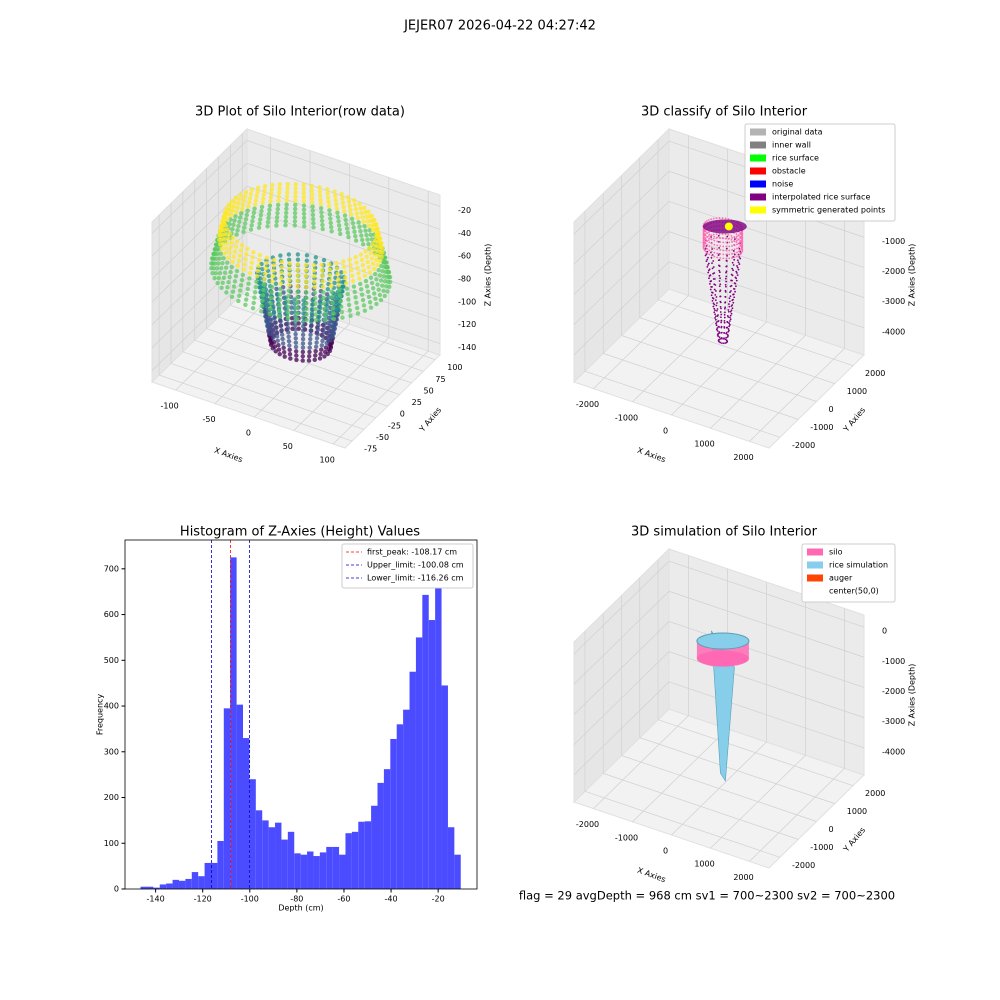 Image resolution: width=1000 pixels, height=1000 pixels. I want to click on y-tick-label: -2000, so click(803, 865).